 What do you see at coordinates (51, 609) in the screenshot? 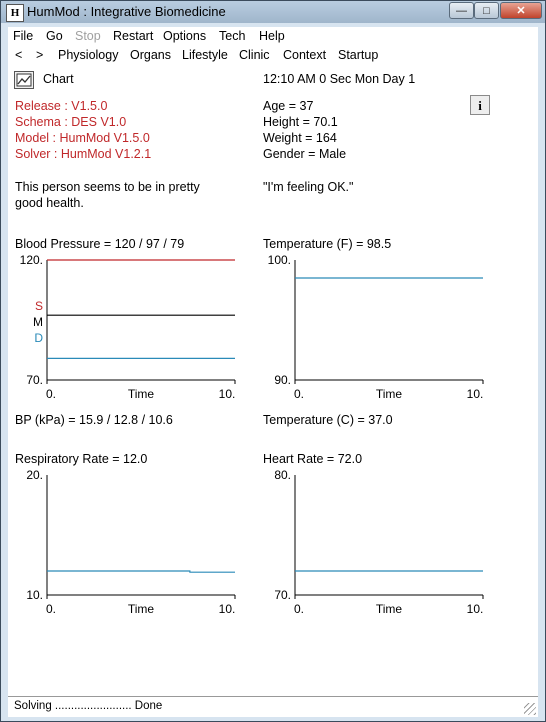
I see `respiratory-rate-x-tick-min: 0.` at bounding box center [51, 609].